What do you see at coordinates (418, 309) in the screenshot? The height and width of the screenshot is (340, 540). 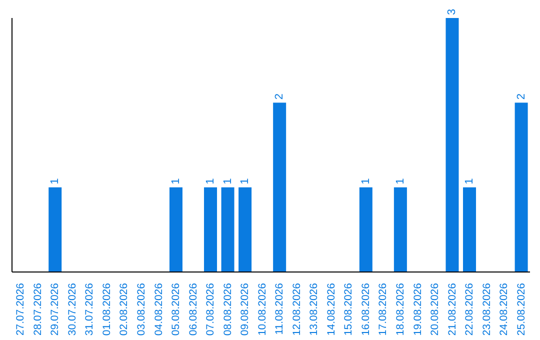 I see `x-tick-label: 19.08.2026` at bounding box center [418, 309].